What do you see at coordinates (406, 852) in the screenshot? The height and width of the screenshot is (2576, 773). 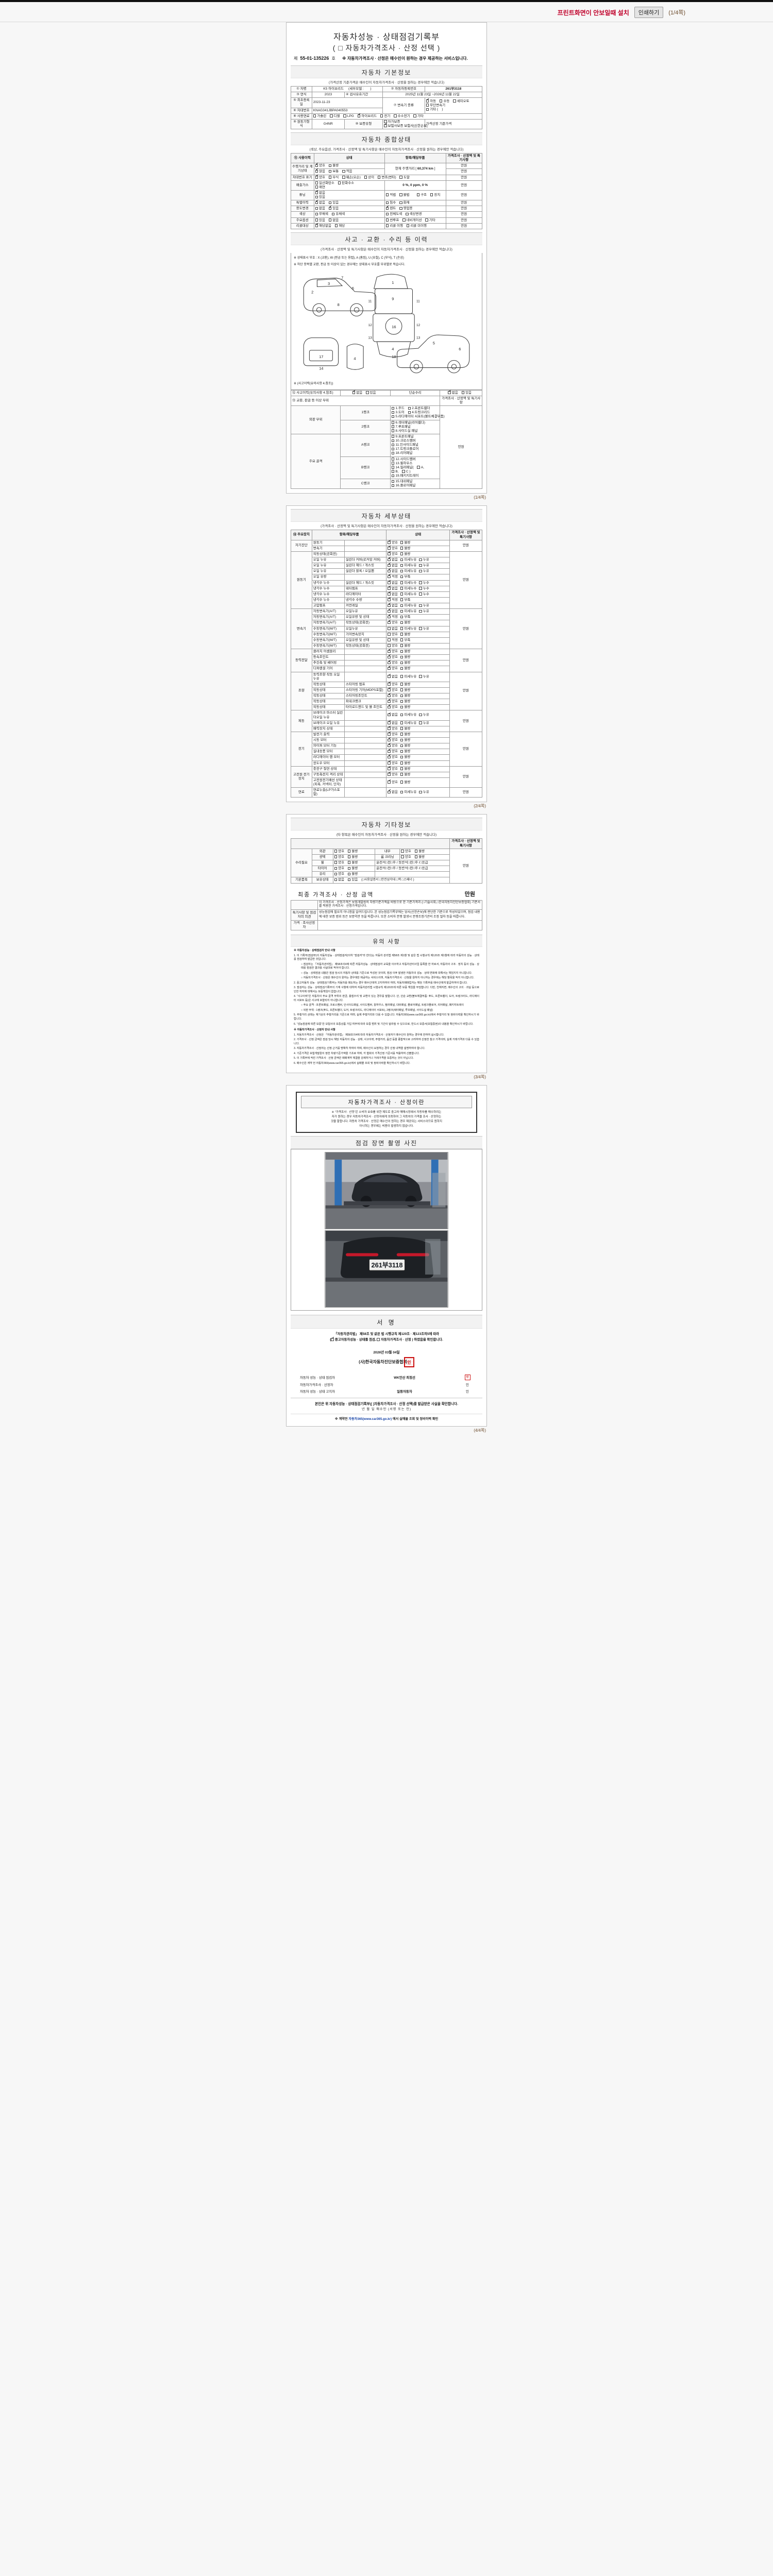 I see `option-int-good: 양호` at bounding box center [406, 852].